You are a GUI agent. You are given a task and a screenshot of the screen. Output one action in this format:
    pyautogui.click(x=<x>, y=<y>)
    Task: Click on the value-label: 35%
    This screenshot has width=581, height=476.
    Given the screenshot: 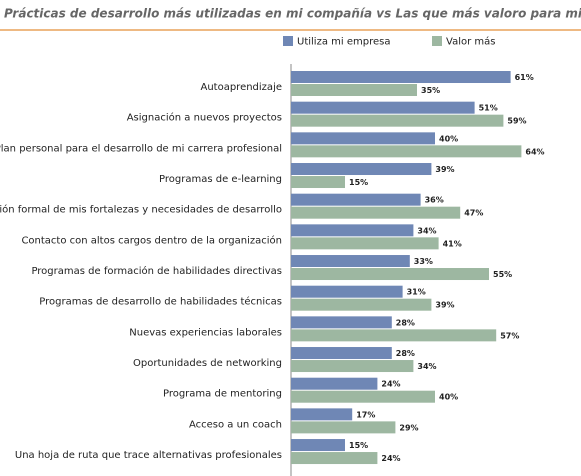 What is the action you would take?
    pyautogui.click(x=430, y=90)
    